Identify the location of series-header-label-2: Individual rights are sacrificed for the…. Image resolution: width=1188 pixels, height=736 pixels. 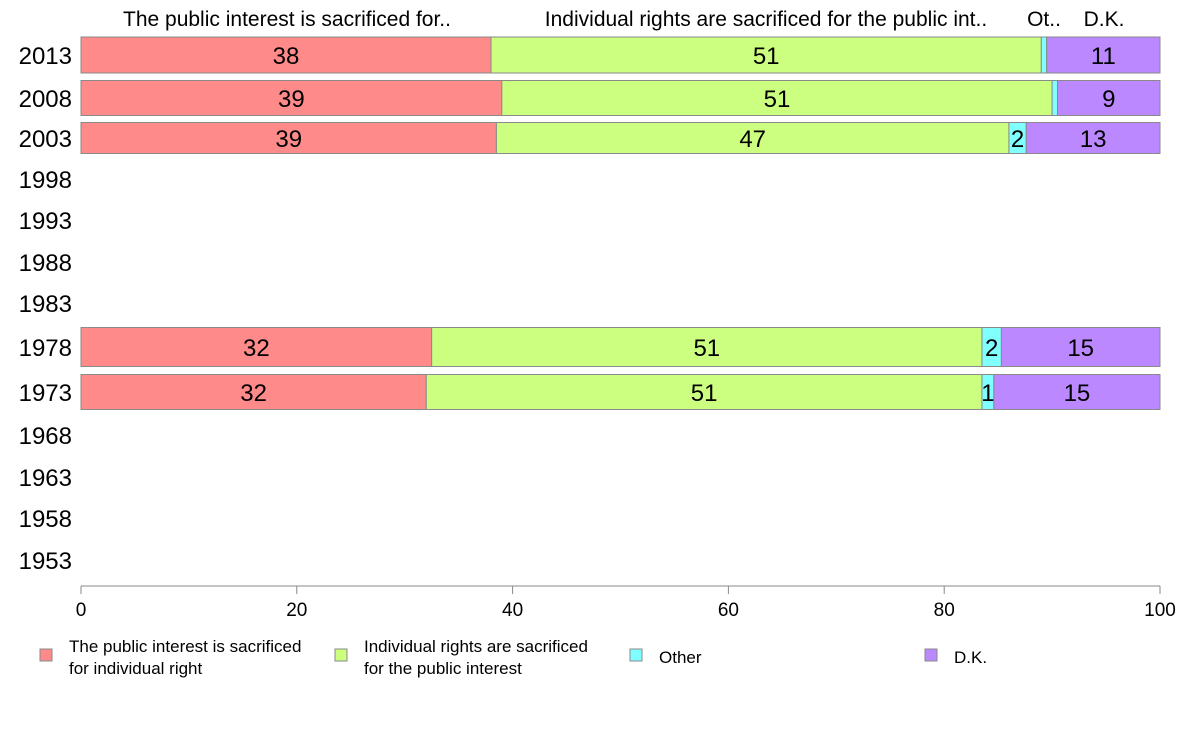
(766, 19).